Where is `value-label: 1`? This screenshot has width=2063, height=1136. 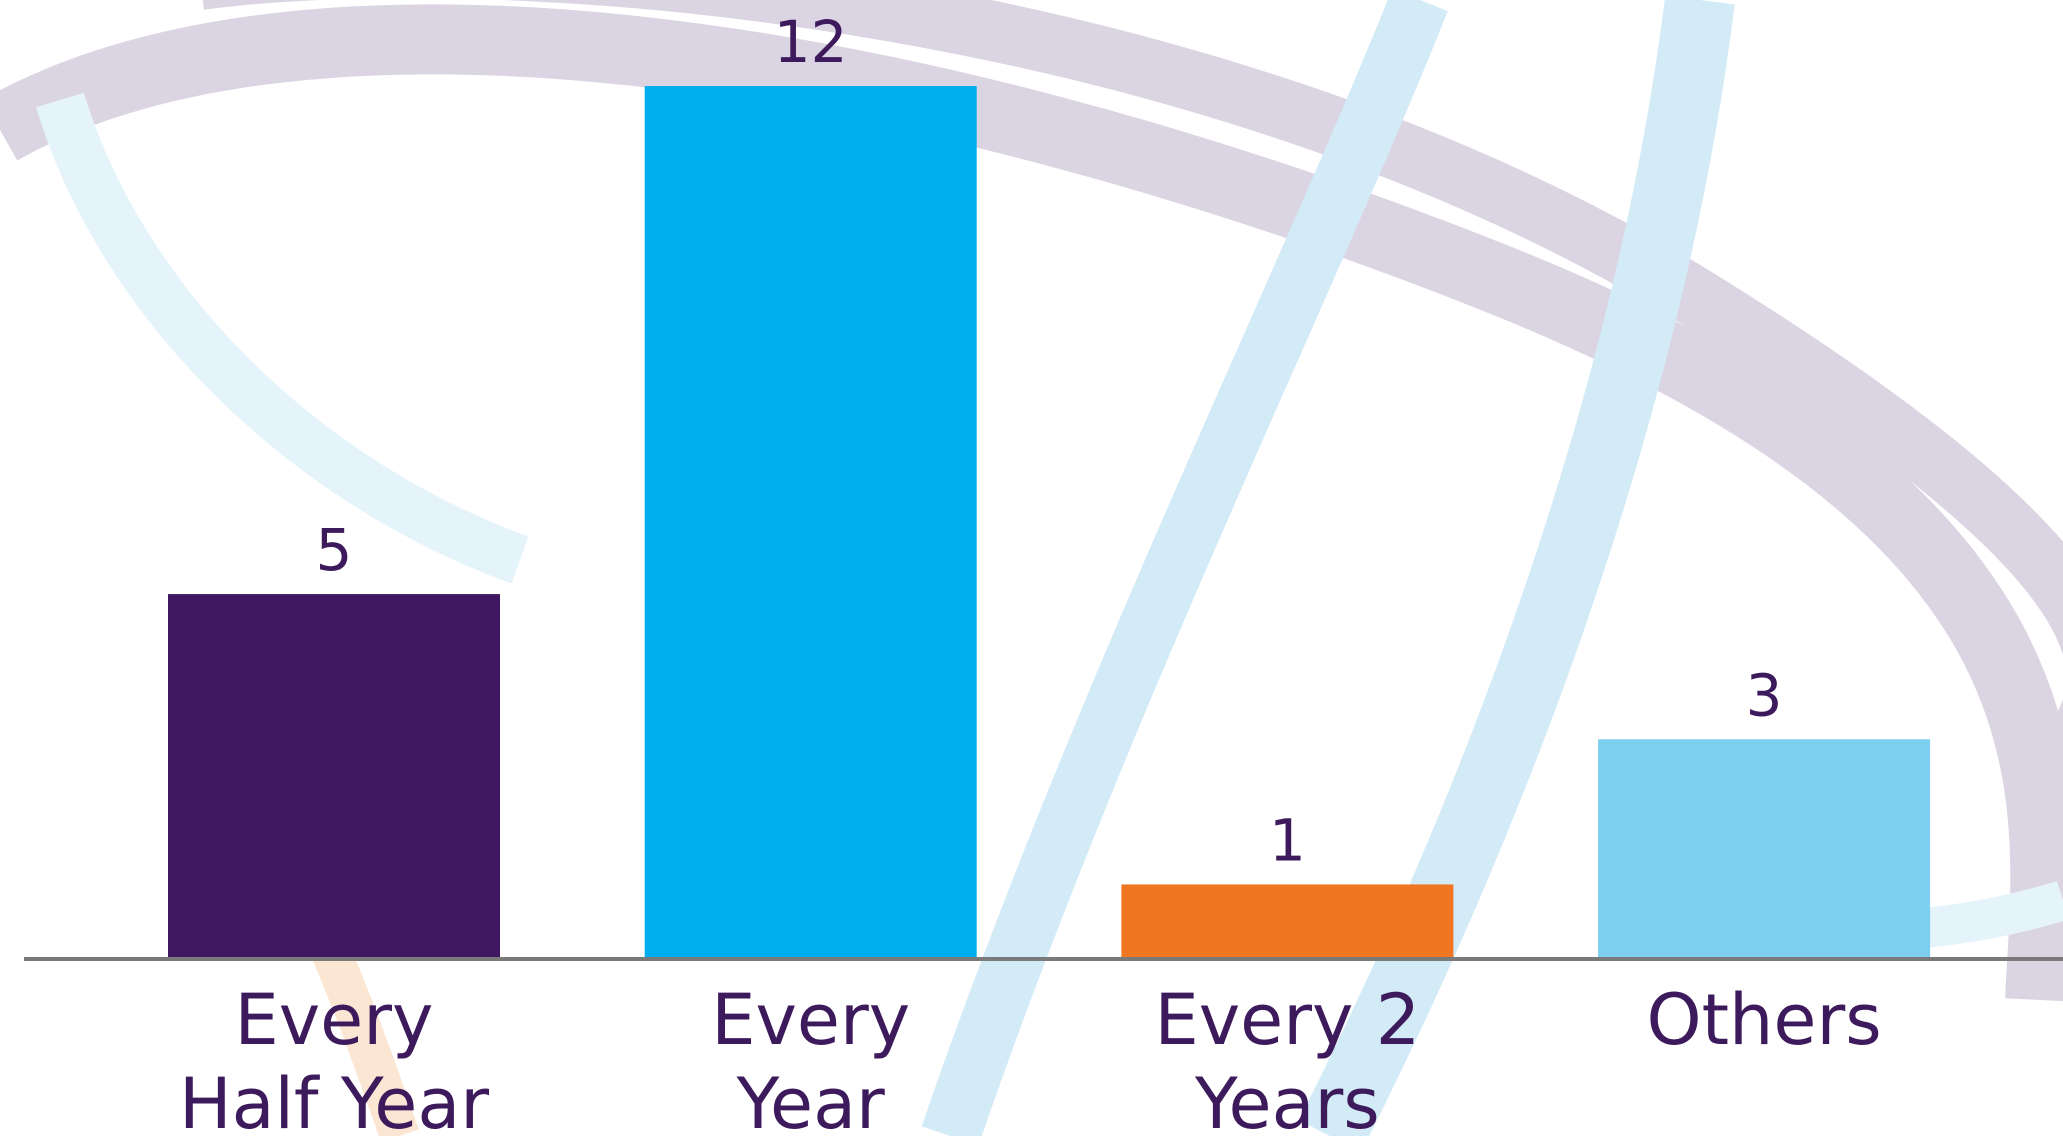 value-label: 1 is located at coordinates (1287, 840).